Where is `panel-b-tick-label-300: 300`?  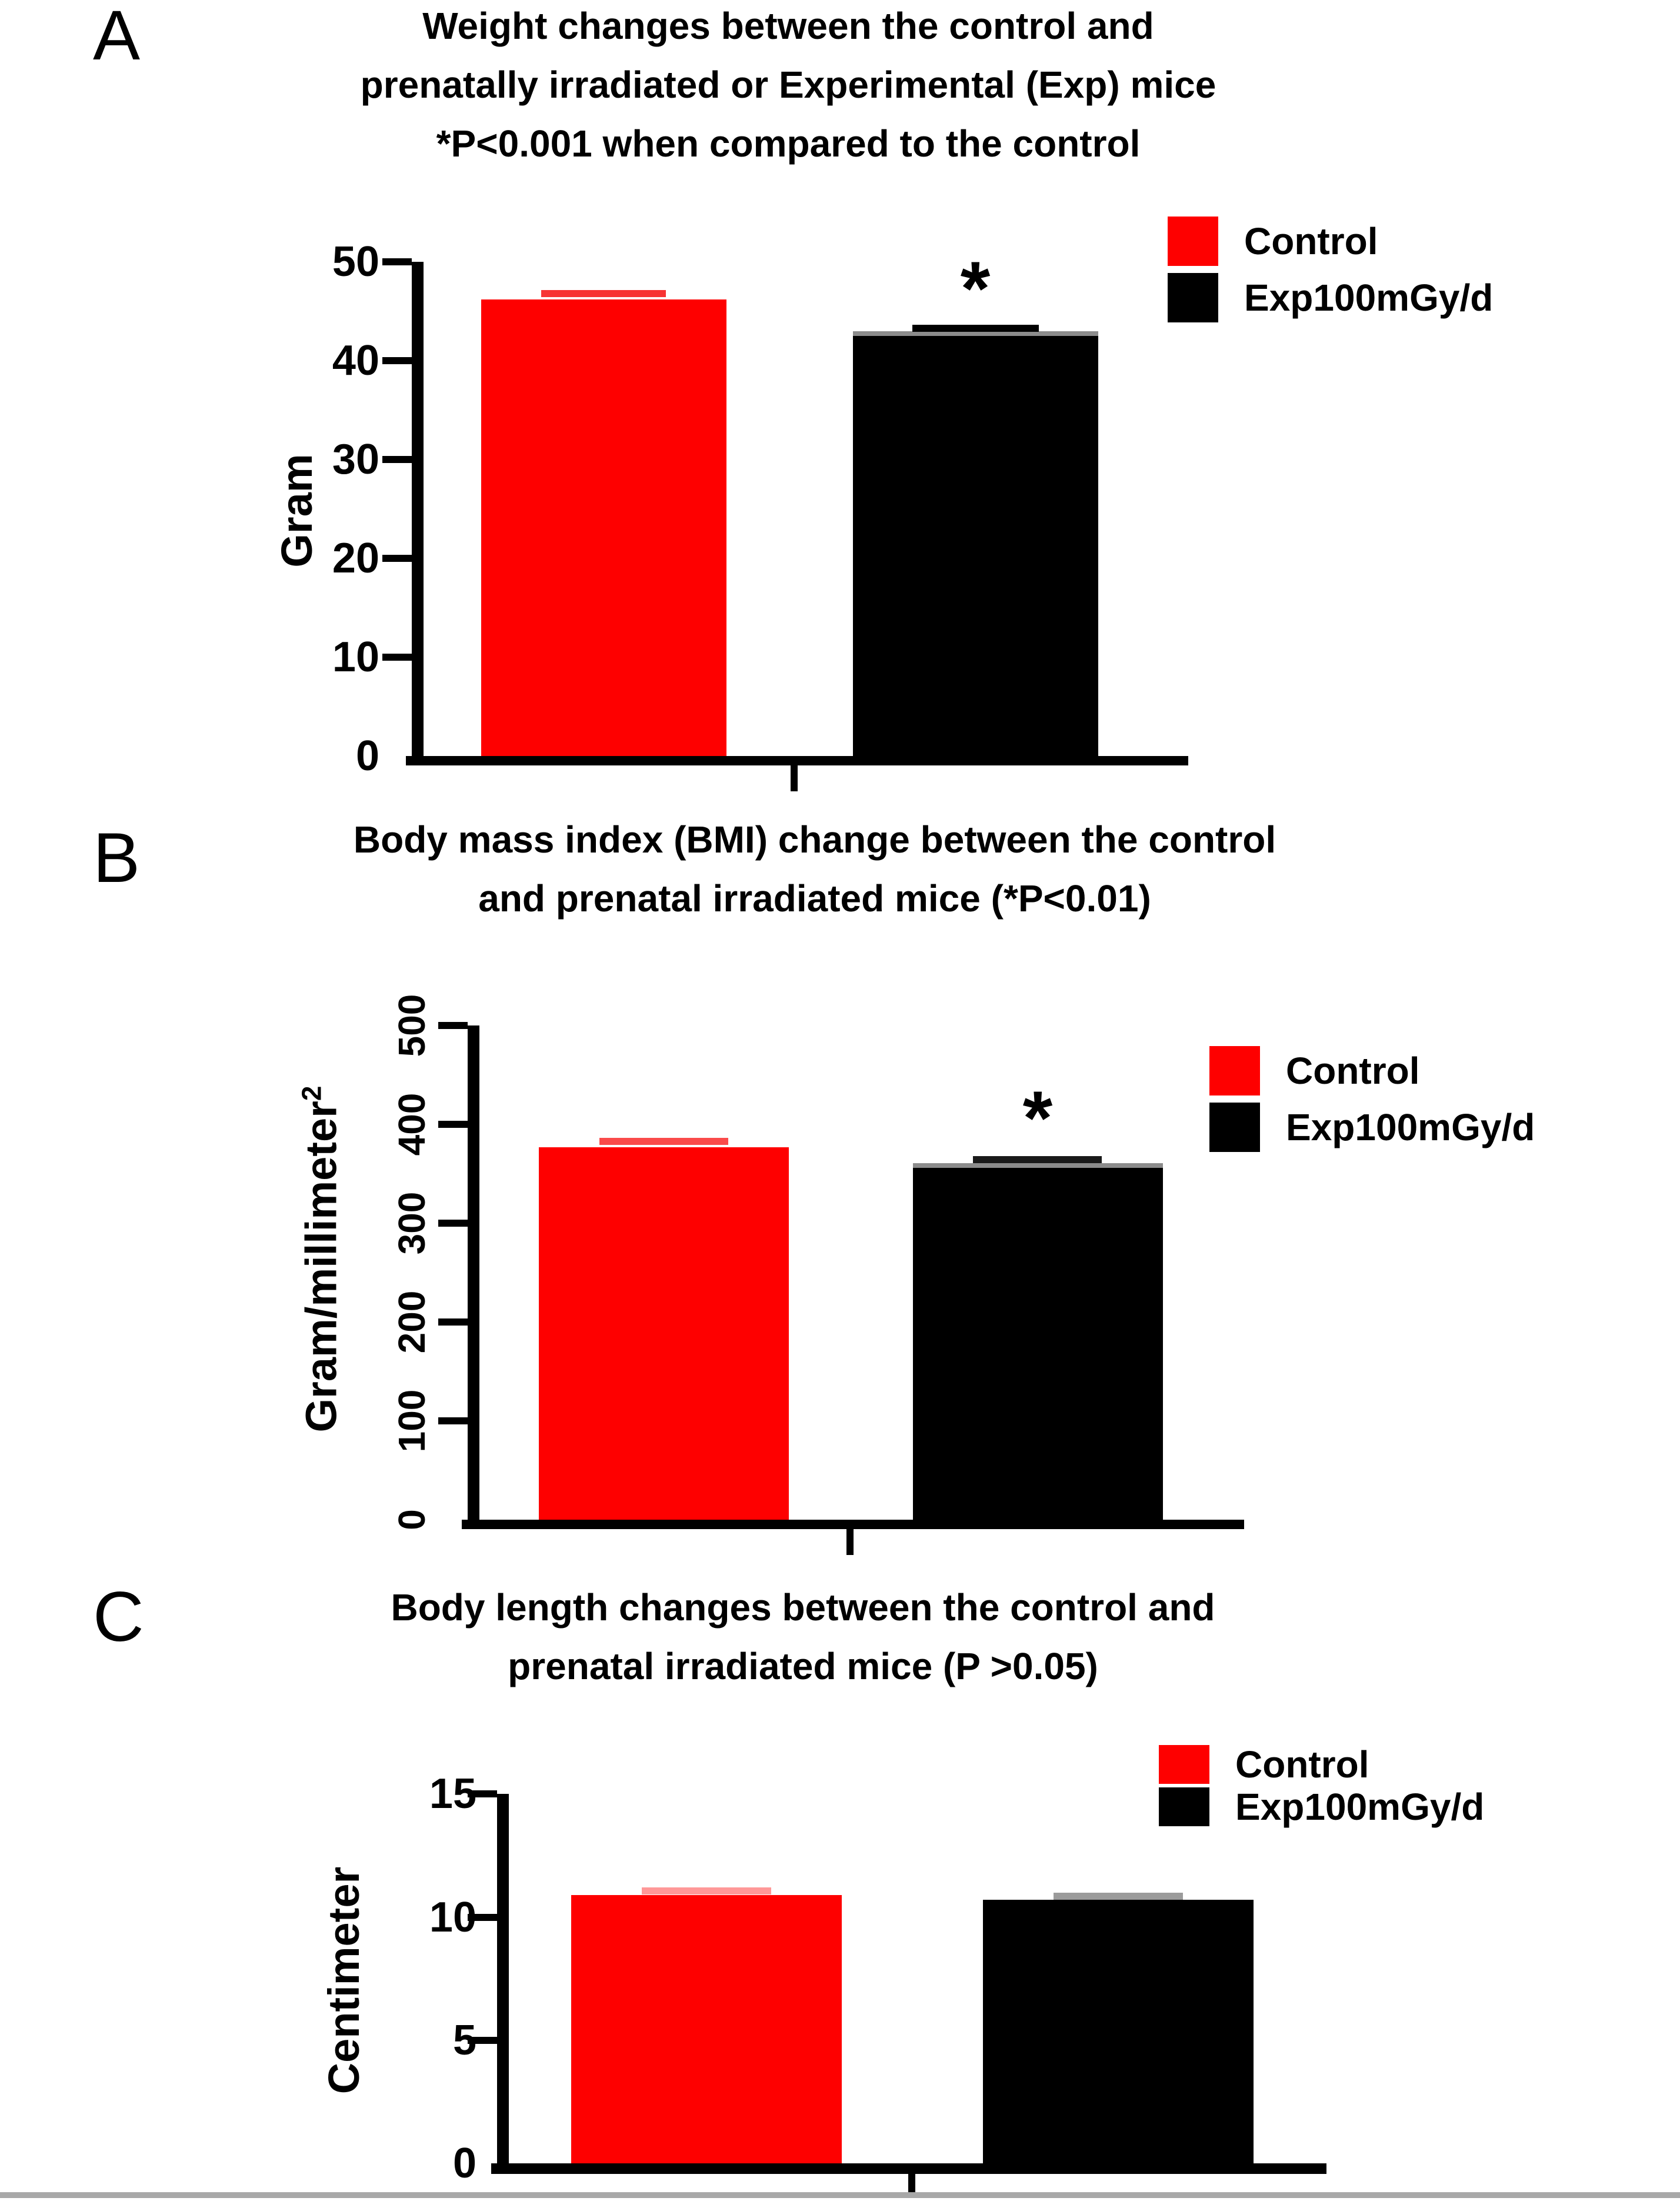
panel-b-tick-label-300: 300 is located at coordinates (412, 1223).